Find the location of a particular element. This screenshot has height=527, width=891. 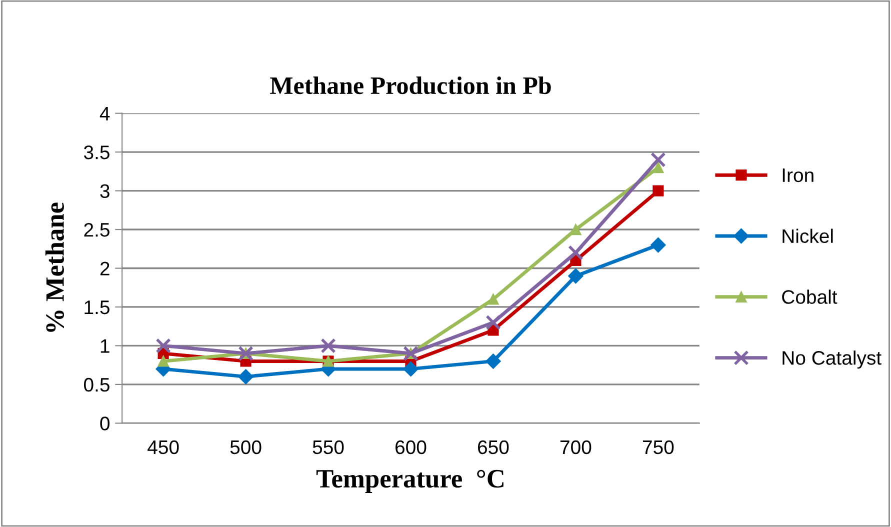

y-tick-label: 1.5 is located at coordinates (97, 307).